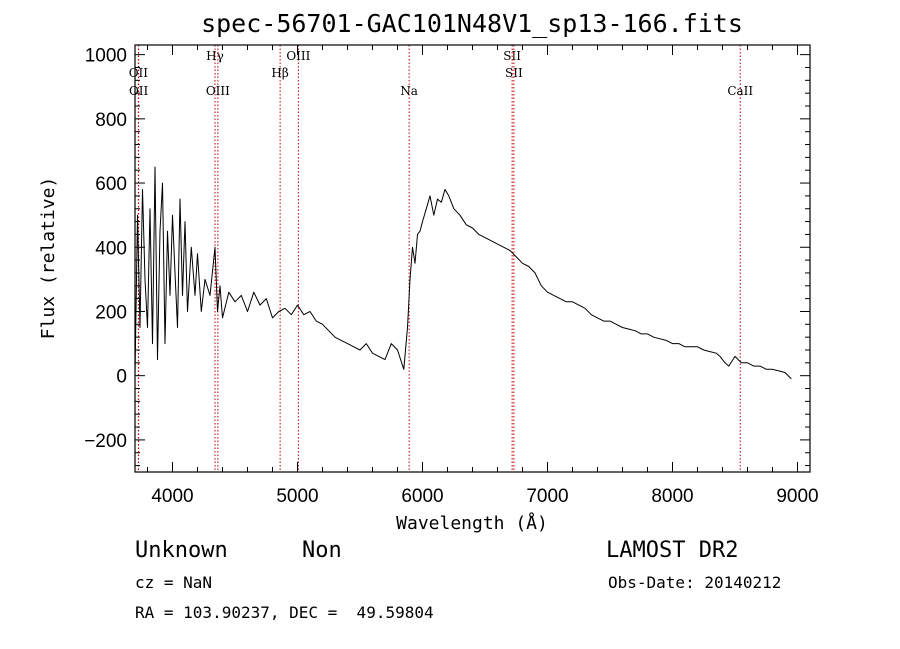 The image size is (900, 649). What do you see at coordinates (322, 550) in the screenshot?
I see `object-subclass: Non` at bounding box center [322, 550].